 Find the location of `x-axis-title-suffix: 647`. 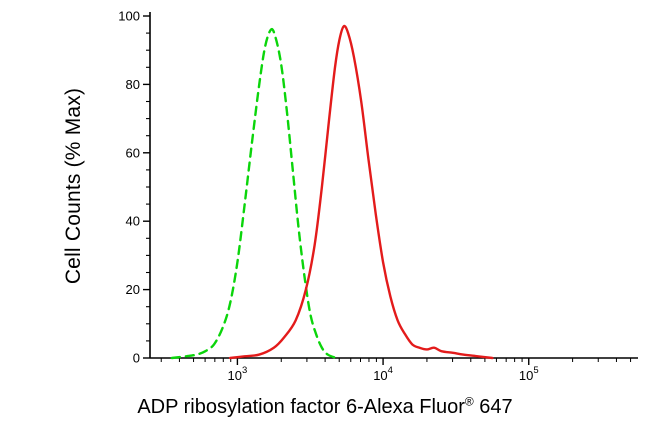

x-axis-title-suffix: 647 is located at coordinates (493, 407).